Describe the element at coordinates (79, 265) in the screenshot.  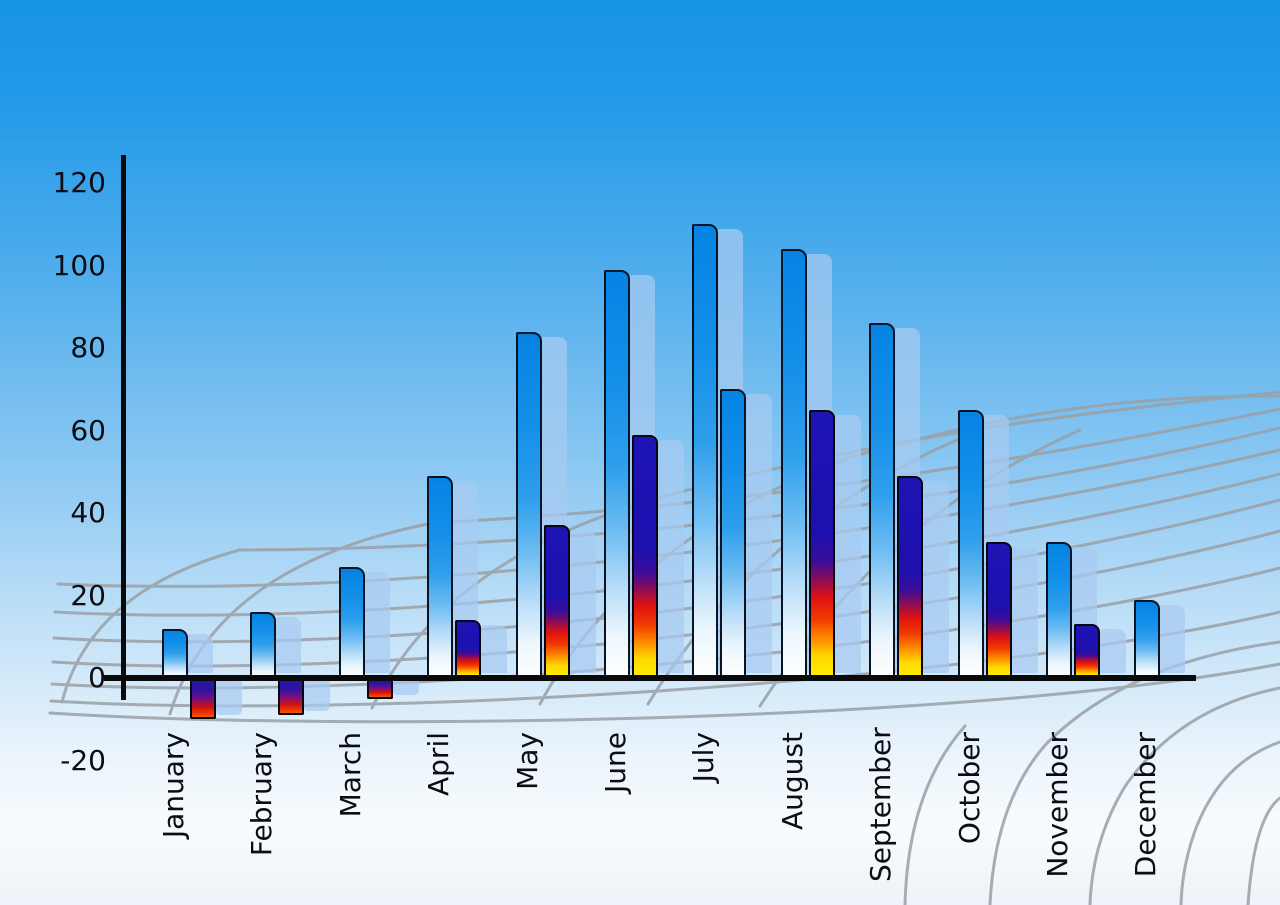
I see `y-tick-label-100: 100` at that location.